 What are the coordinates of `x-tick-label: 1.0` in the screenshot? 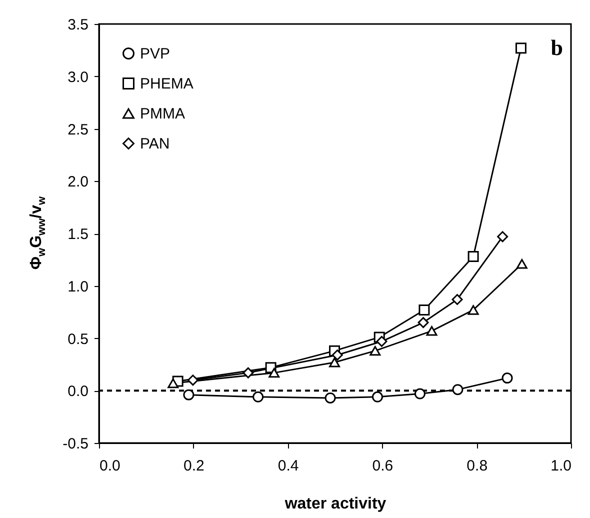 It's located at (561, 466).